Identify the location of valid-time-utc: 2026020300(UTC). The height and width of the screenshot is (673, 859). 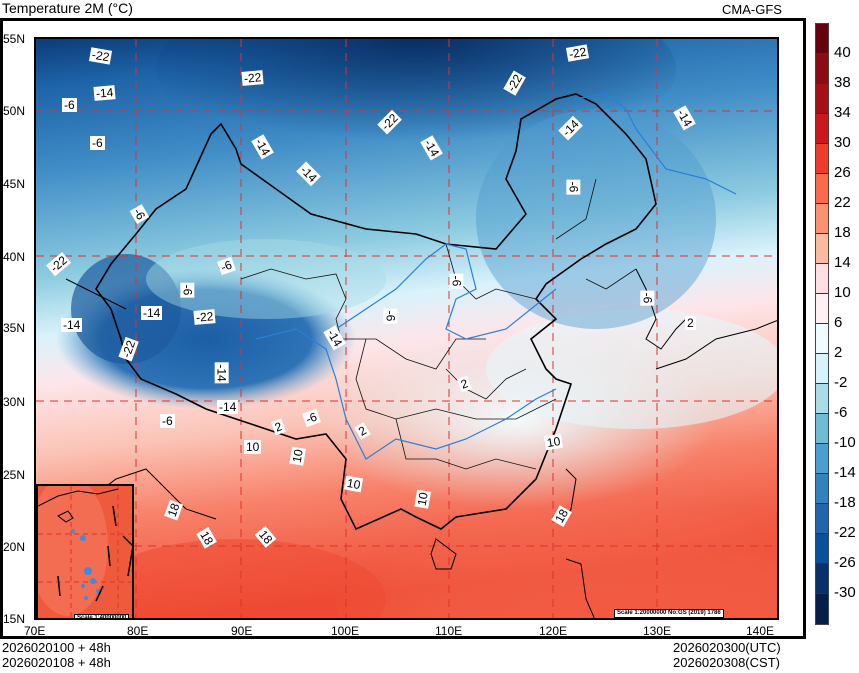
(727, 647).